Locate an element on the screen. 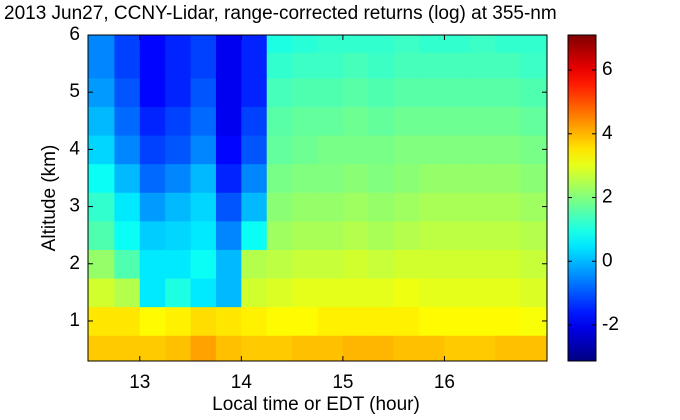 The height and width of the screenshot is (420, 680). colorbar-tick-label: -2 is located at coordinates (610, 324).